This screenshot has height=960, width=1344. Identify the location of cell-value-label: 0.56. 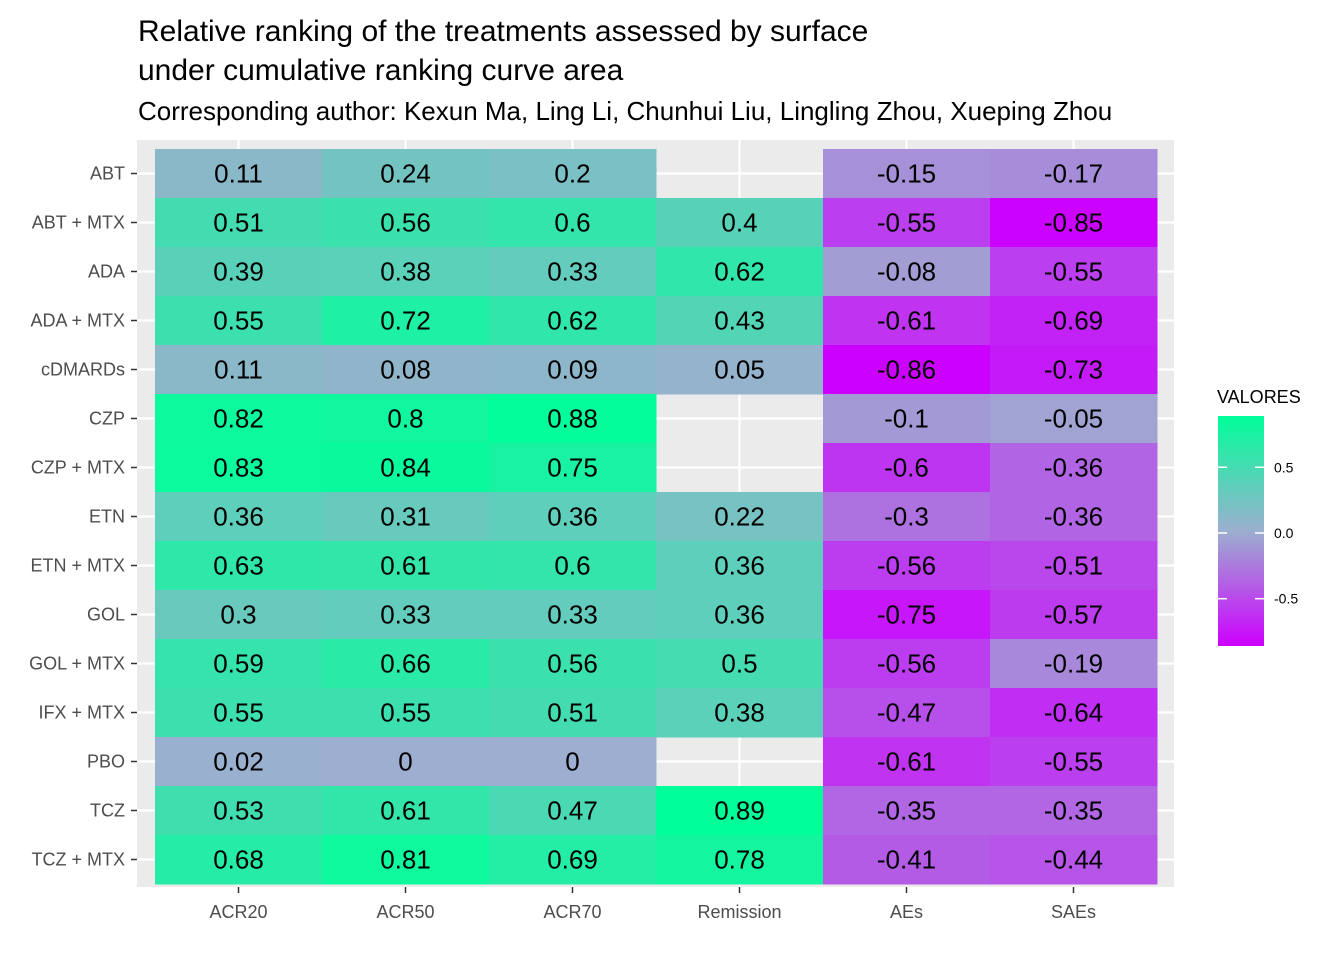
(405, 223).